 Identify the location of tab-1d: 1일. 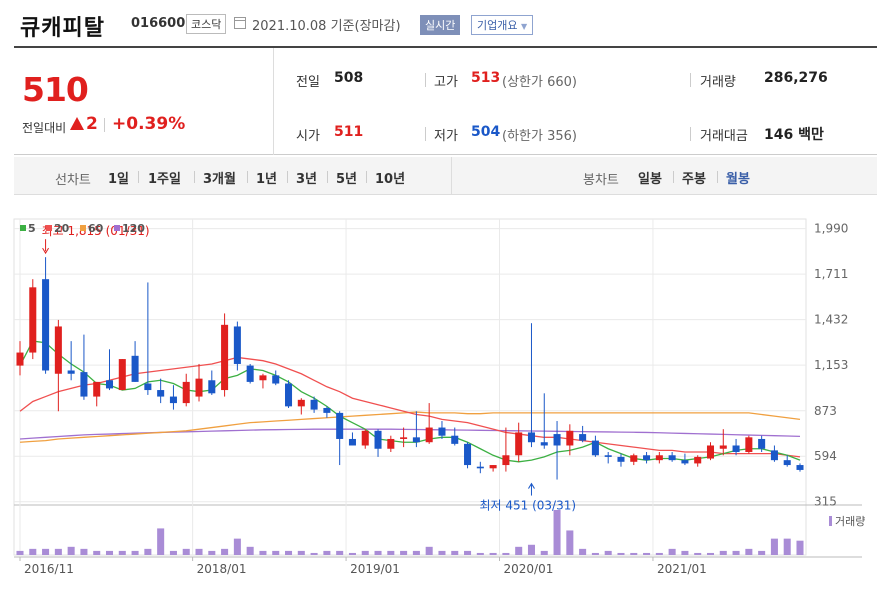
(119, 179).